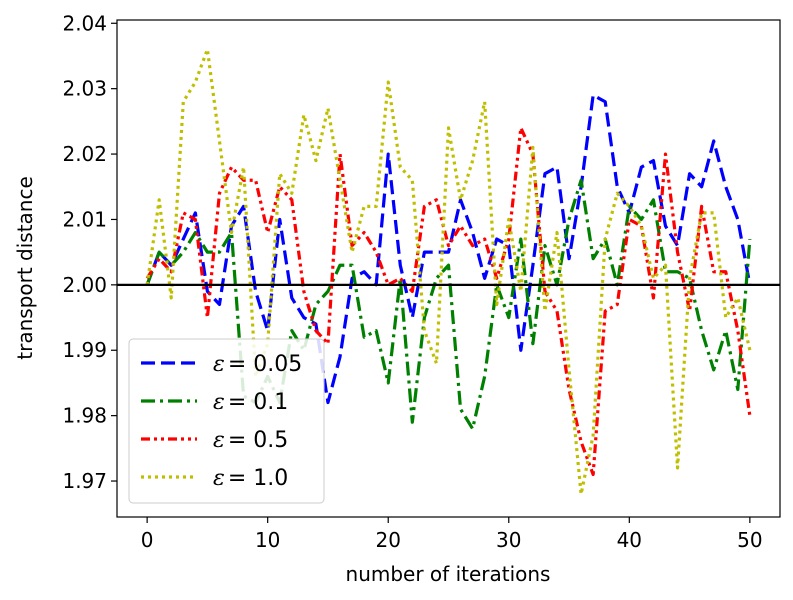 The image size is (793, 600). Describe the element at coordinates (84, 23) in the screenshot. I see `y-tick-label: 2.04` at that location.